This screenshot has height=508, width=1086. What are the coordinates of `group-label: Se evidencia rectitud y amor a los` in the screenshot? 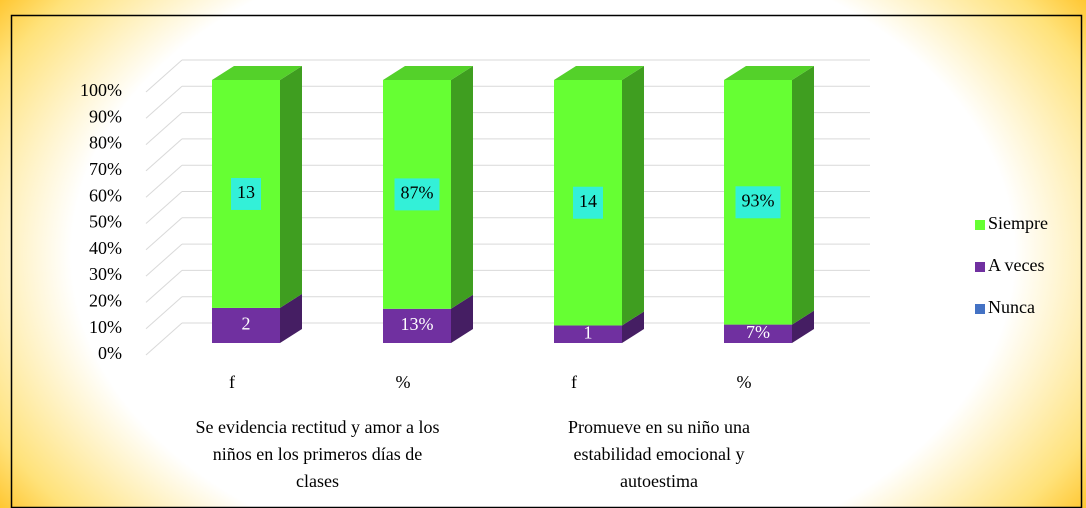 It's located at (318, 427).